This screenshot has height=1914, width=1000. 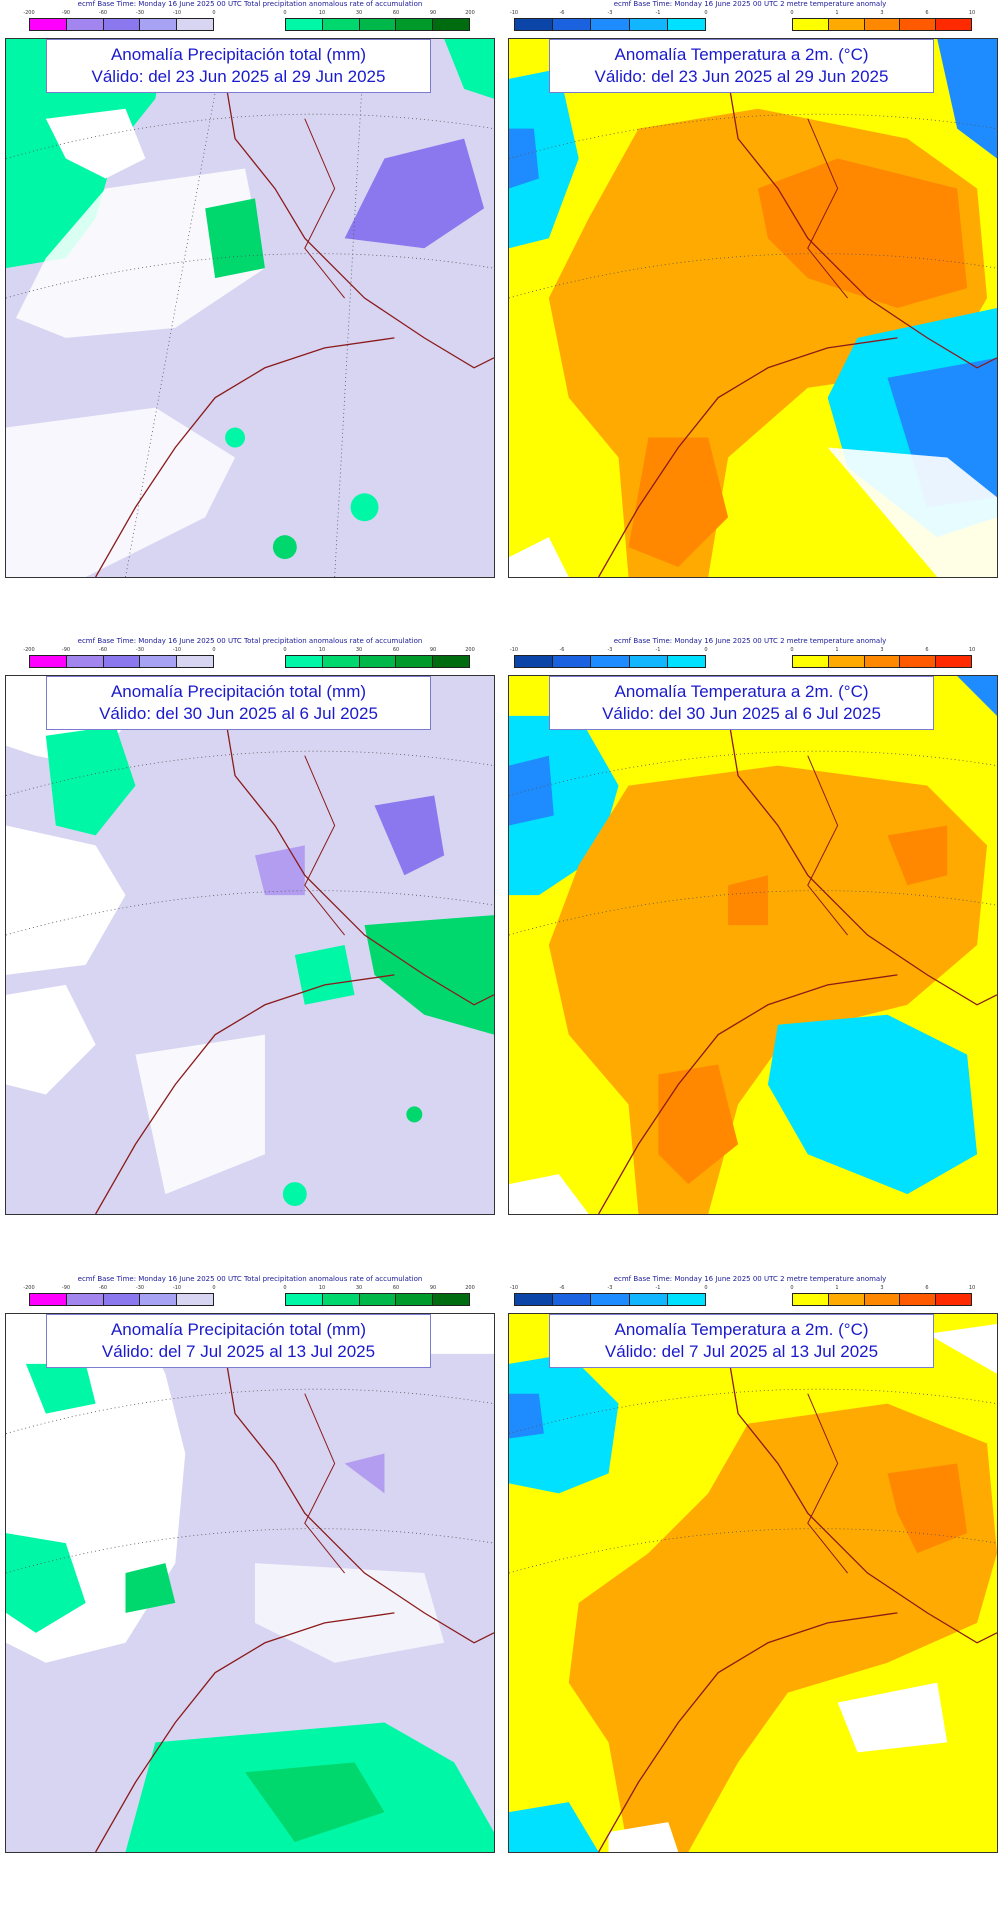 I want to click on temp-colorbar-negative: -10 -6 -3 -1 0, so click(x=609, y=21).